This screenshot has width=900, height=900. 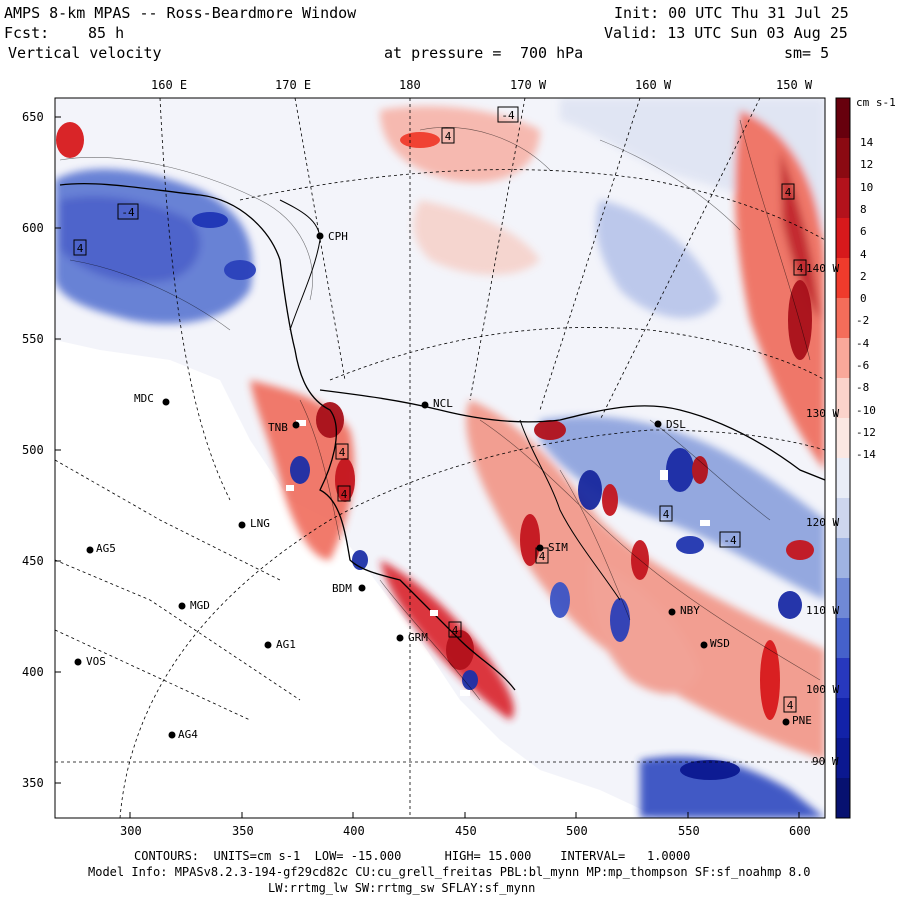 What do you see at coordinates (418, 637) in the screenshot?
I see `station-label: GRM` at bounding box center [418, 637].